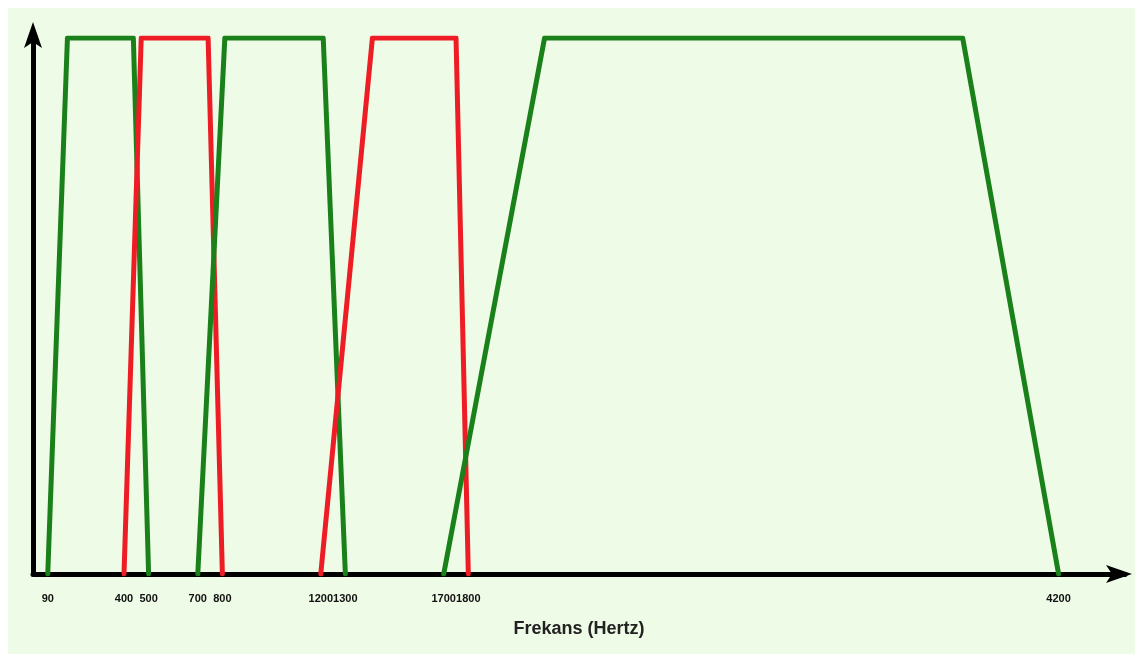  What do you see at coordinates (148, 597) in the screenshot?
I see `x-tick-label: 500` at bounding box center [148, 597].